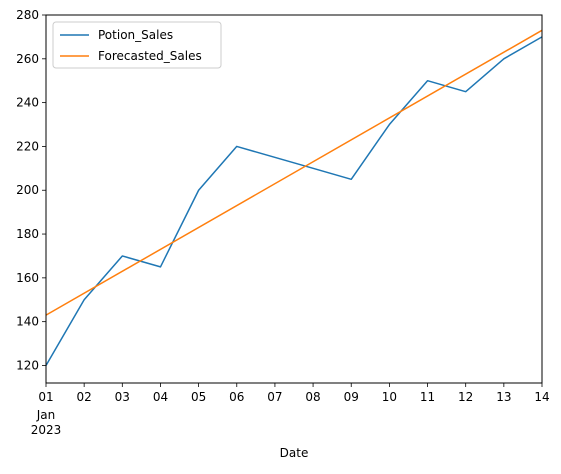 The height and width of the screenshot is (474, 561). What do you see at coordinates (27, 278) in the screenshot?
I see `y-tick-label: 160` at bounding box center [27, 278].